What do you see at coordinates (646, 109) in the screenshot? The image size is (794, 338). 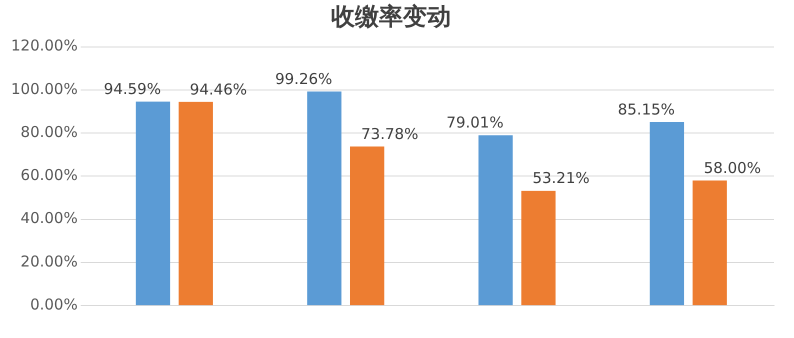 I see `data-label: 85.15%` at bounding box center [646, 109].